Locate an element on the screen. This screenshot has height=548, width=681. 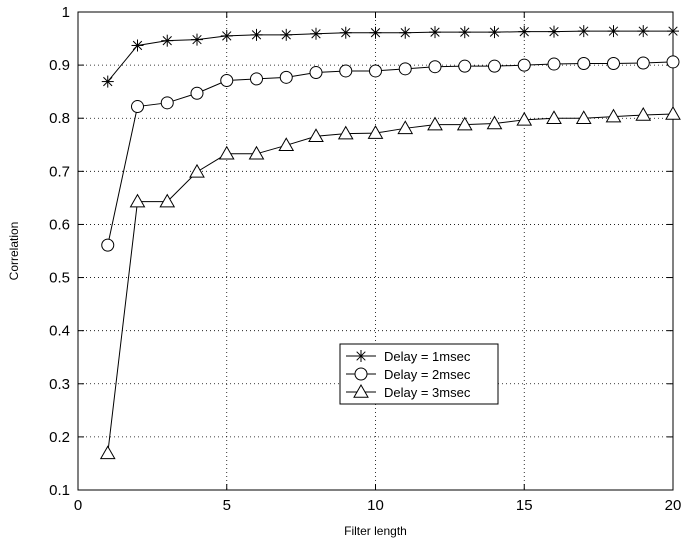
legend-item: Delay = 2msec is located at coordinates (408, 374).